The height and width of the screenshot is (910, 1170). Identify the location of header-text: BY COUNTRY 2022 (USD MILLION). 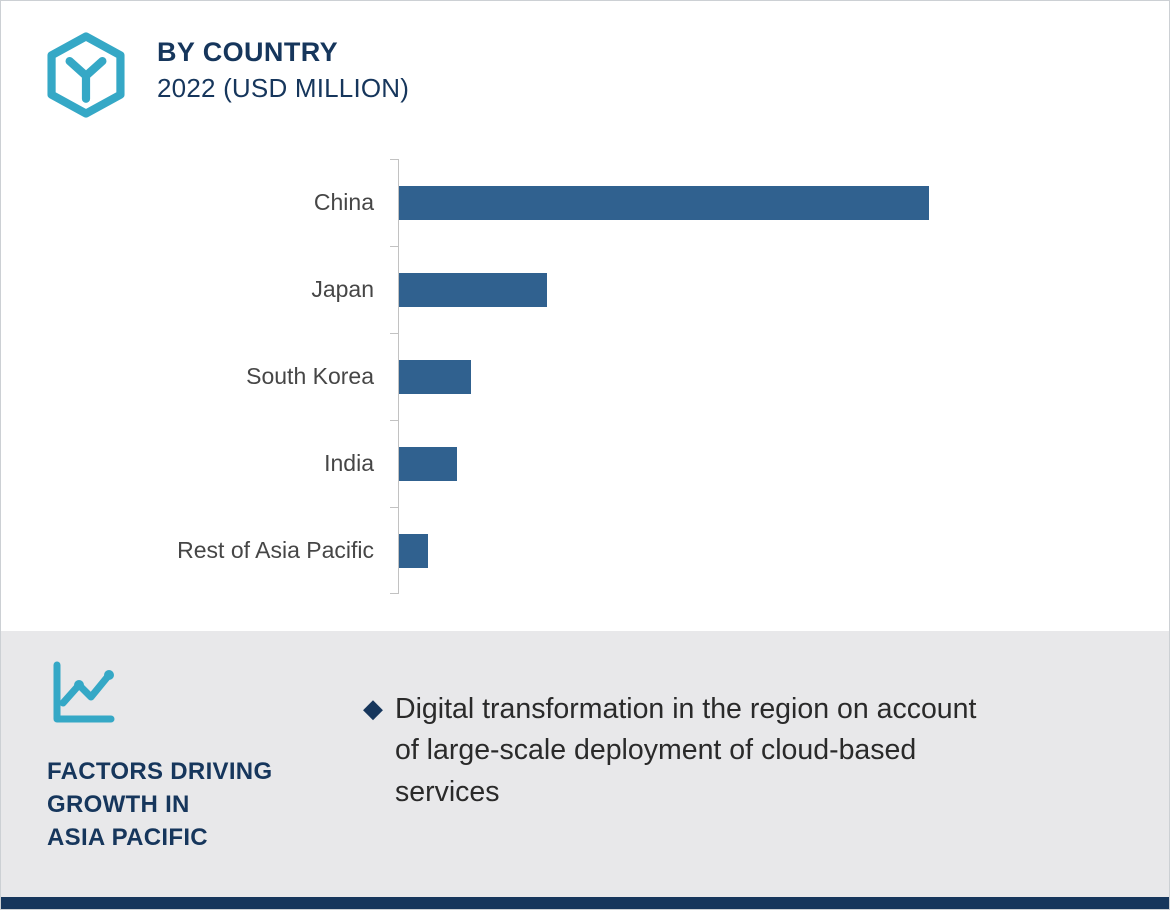
(283, 67).